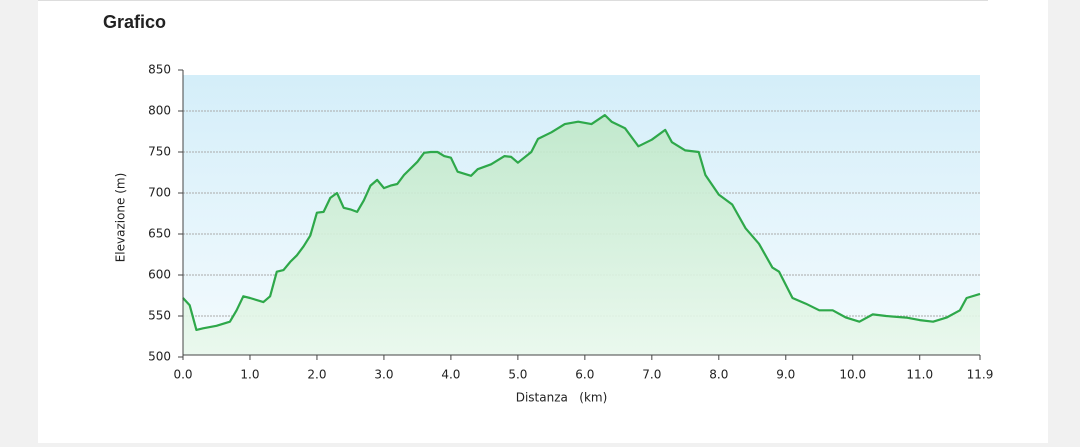  Describe the element at coordinates (159, 234) in the screenshot. I see `y-tick-label: 650` at that location.